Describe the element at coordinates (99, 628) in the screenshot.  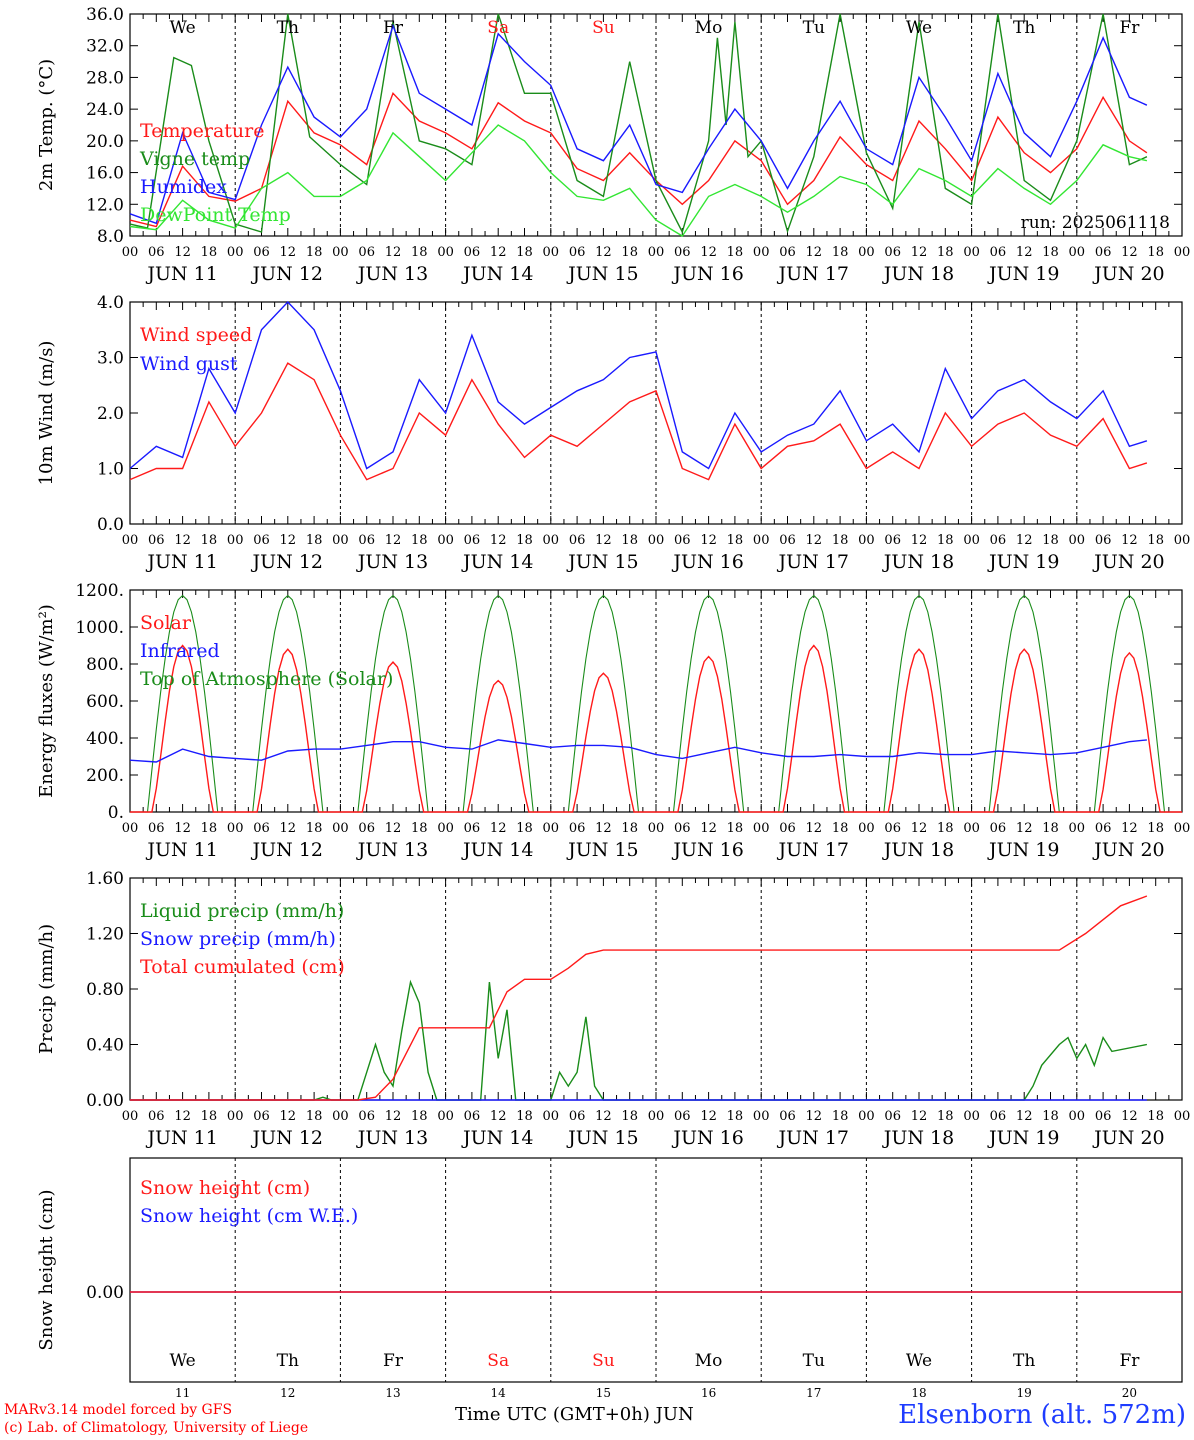
I see `y-tick-label: 1000.` at that location.